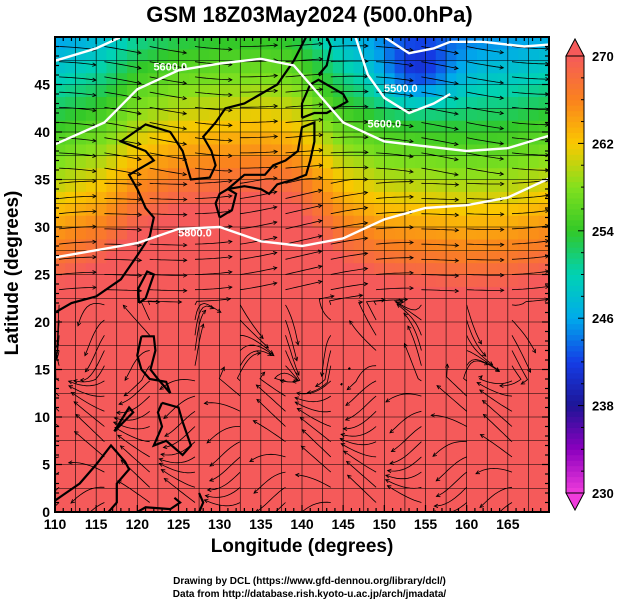  I want to click on x-tick-label: 150, so click(385, 524).